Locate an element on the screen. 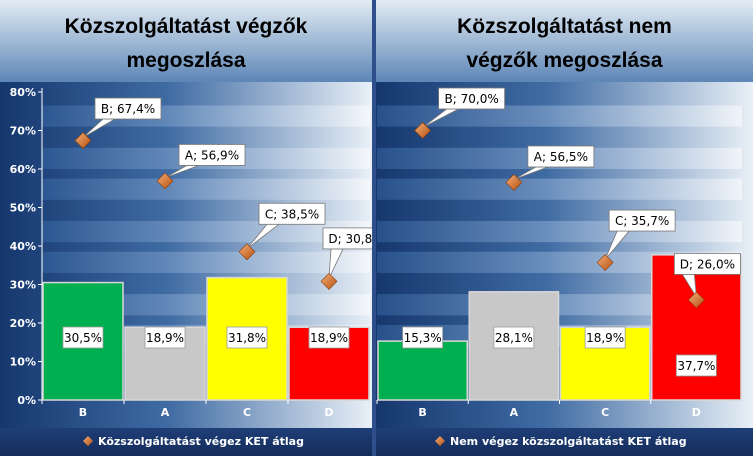 This screenshot has width=753, height=456. bar-B is located at coordinates (422, 370).